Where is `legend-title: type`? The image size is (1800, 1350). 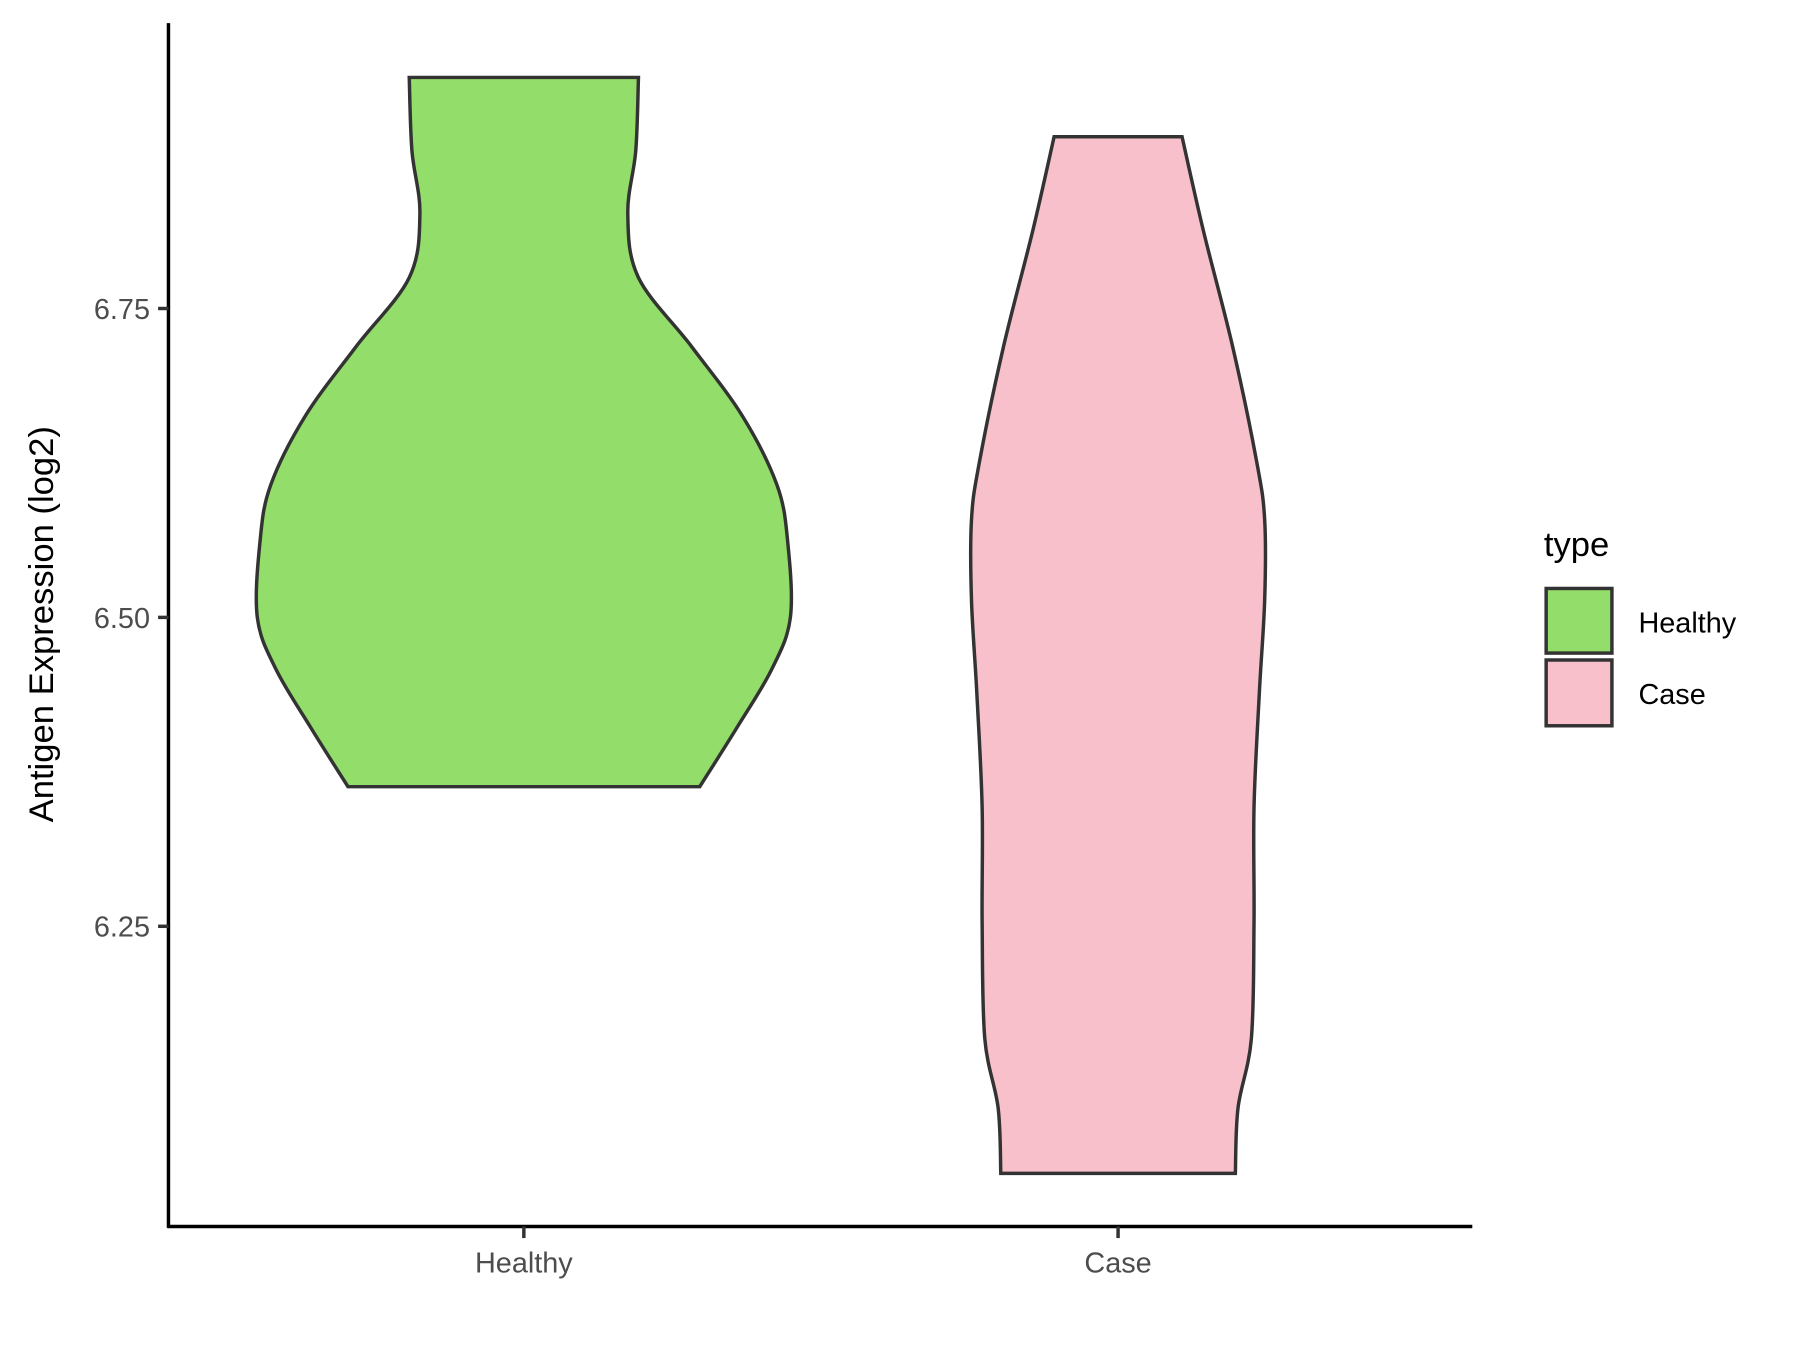
legend-title: type is located at coordinates (1576, 545).